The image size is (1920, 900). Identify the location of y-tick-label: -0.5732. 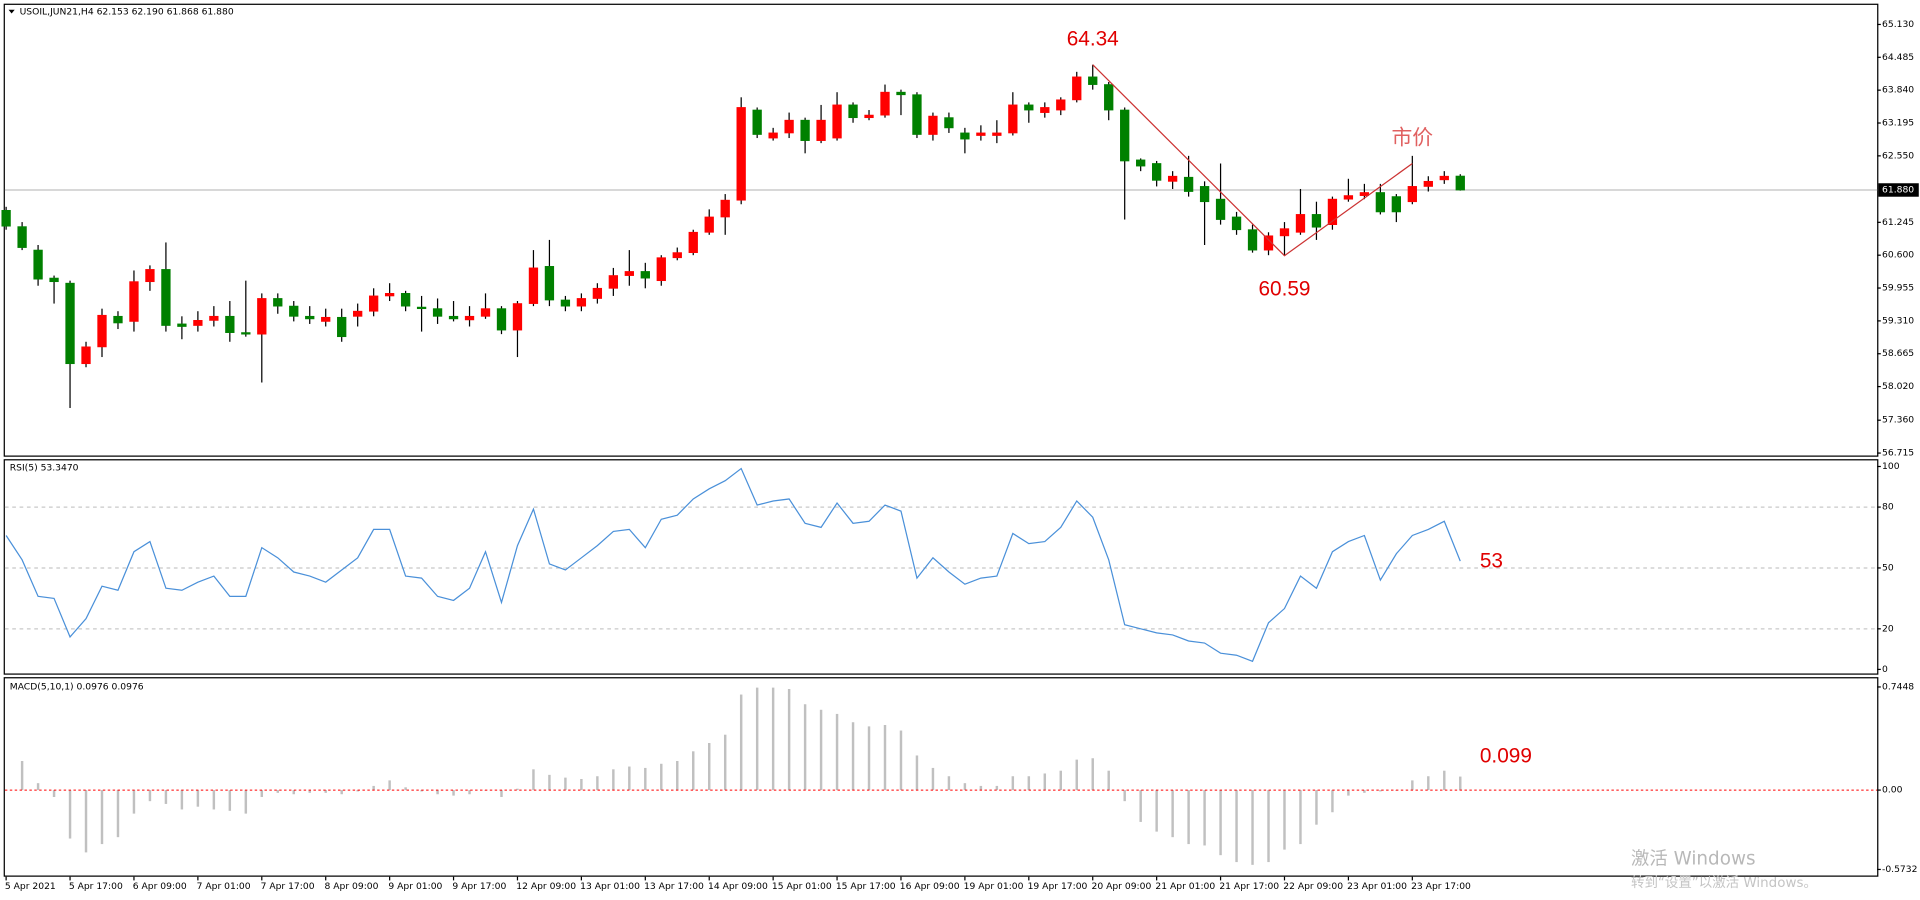
(1899, 869).